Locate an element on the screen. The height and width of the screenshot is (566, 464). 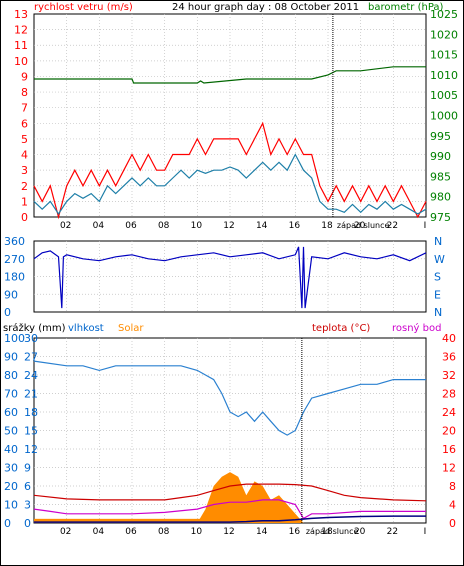
p3-x-tick: 20 is located at coordinates (360, 532).